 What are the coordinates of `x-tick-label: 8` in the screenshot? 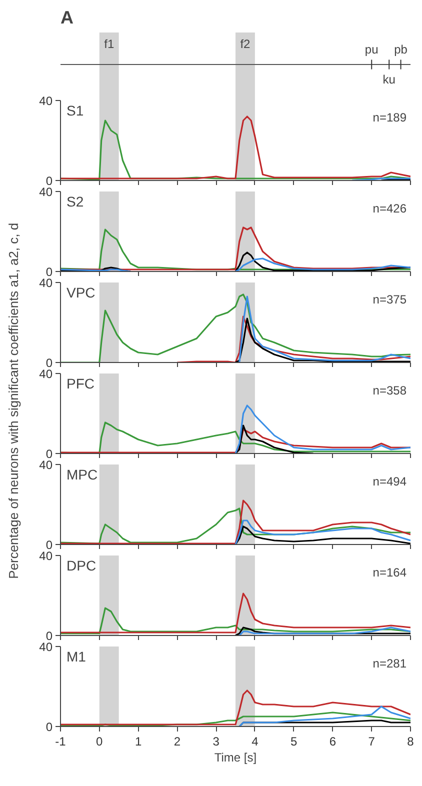 It's located at (410, 741).